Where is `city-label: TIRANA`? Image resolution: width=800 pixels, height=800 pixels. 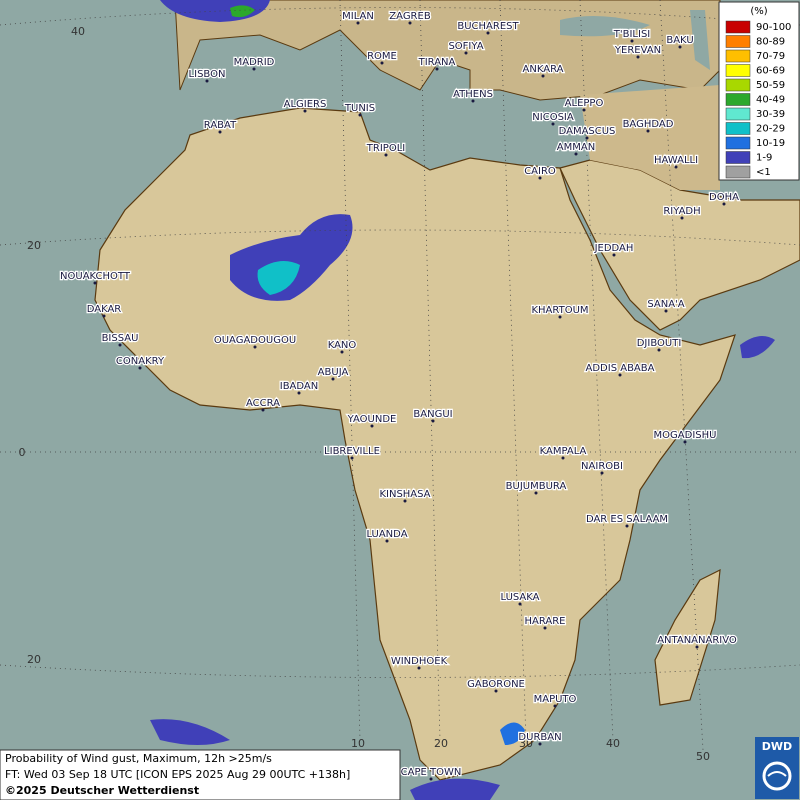
city-label: TIRANA is located at coordinates (437, 62).